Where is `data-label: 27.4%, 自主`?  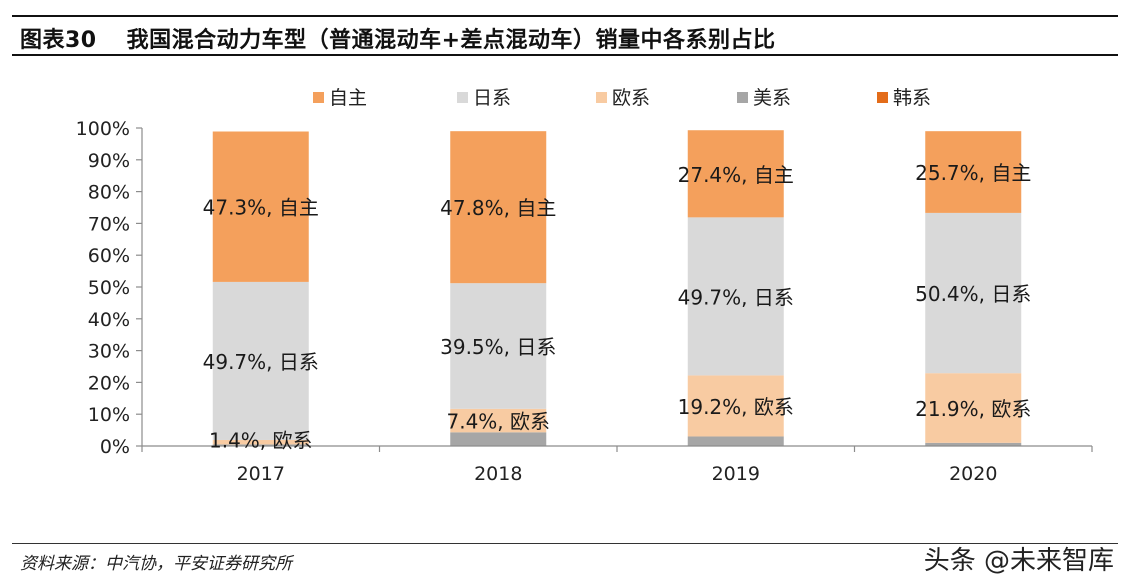 data-label: 27.4%, 自主 is located at coordinates (736, 175).